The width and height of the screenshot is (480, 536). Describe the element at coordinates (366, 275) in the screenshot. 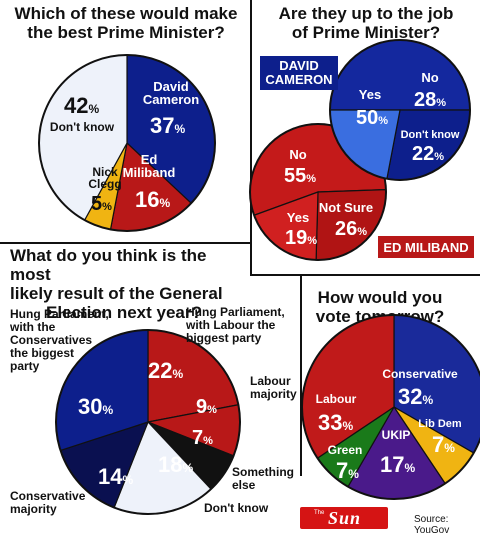

I see `horizontal-divider-right` at that location.